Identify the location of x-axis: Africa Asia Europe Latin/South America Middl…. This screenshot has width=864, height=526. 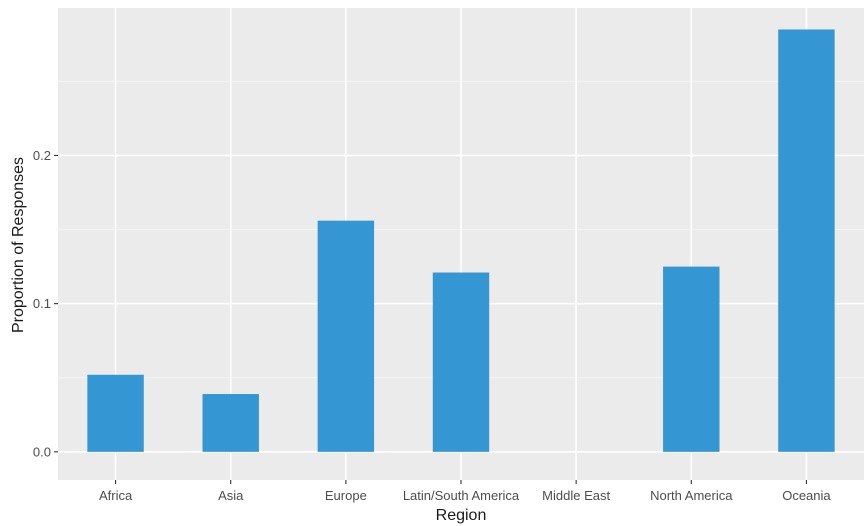
(465, 491).